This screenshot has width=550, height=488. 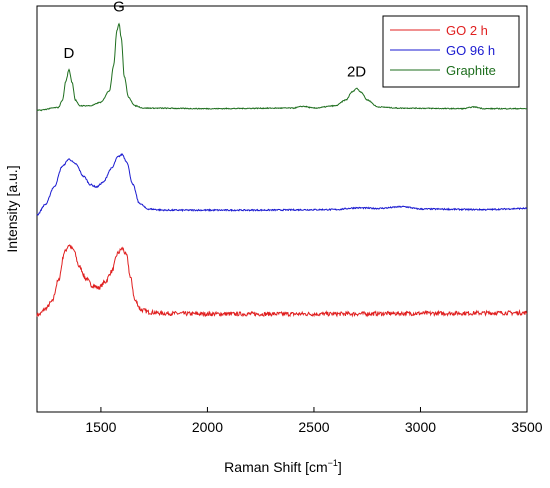 What do you see at coordinates (443, 50) in the screenshot?
I see `legend-items: GO 2 h GO 96 h Graphite` at bounding box center [443, 50].